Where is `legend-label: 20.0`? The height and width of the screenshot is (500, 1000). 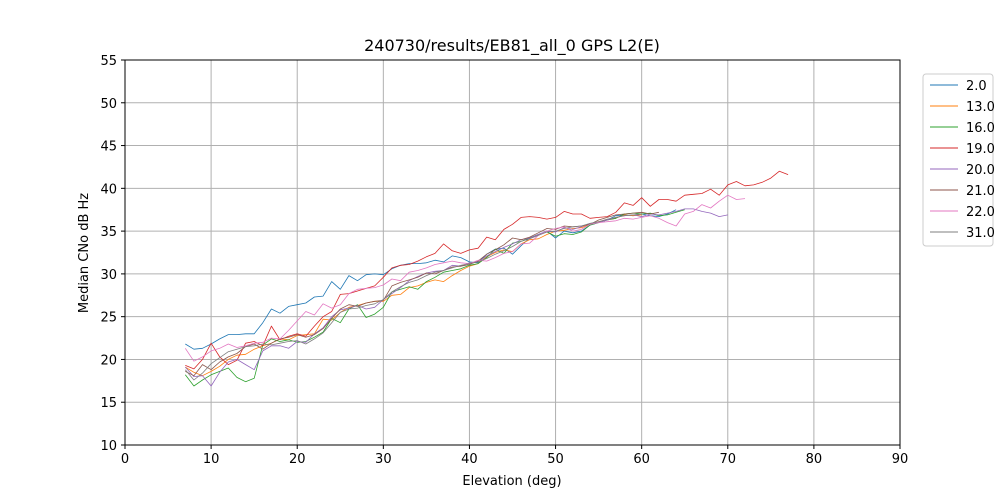
legend-label: 20.0 is located at coordinates (980, 170).